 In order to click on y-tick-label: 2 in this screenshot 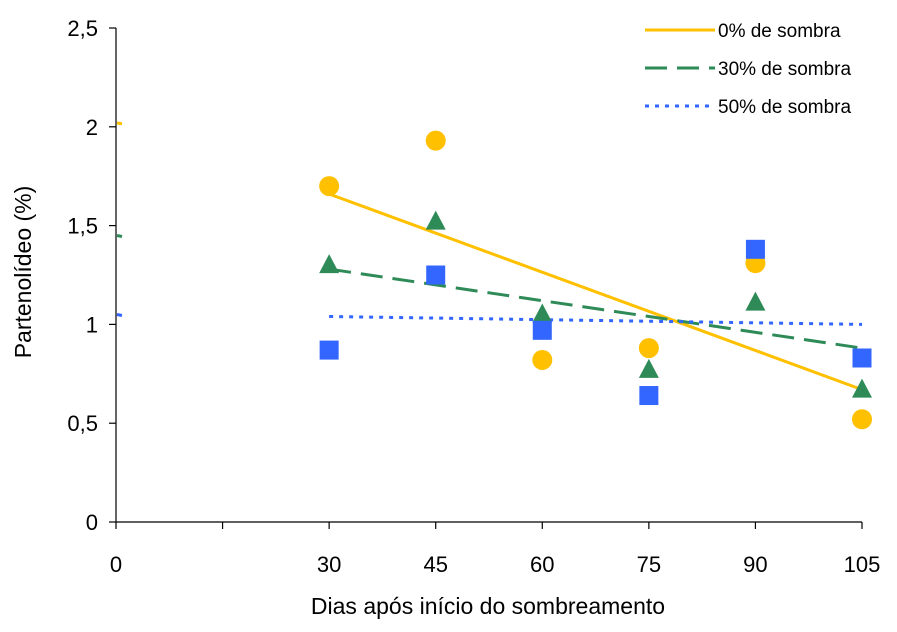, I will do `click(92, 127)`.